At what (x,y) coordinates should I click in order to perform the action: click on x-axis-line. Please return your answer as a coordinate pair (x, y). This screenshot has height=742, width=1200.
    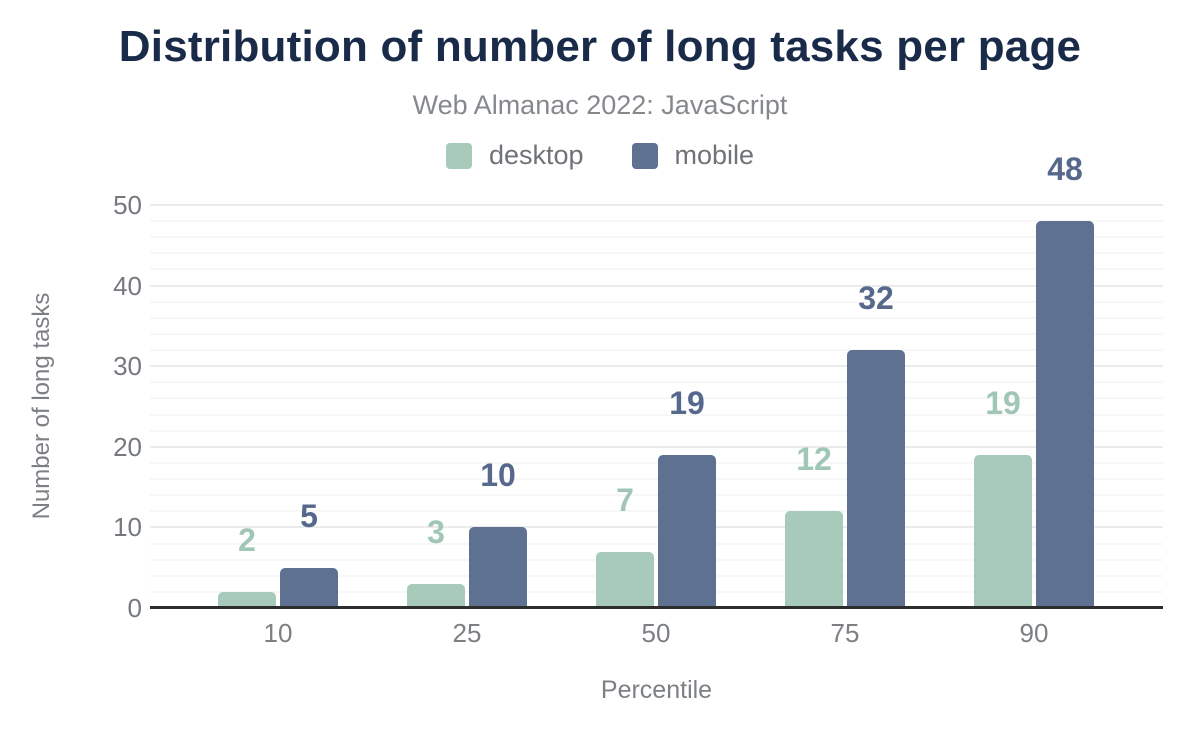
    Looking at the image, I should click on (656, 607).